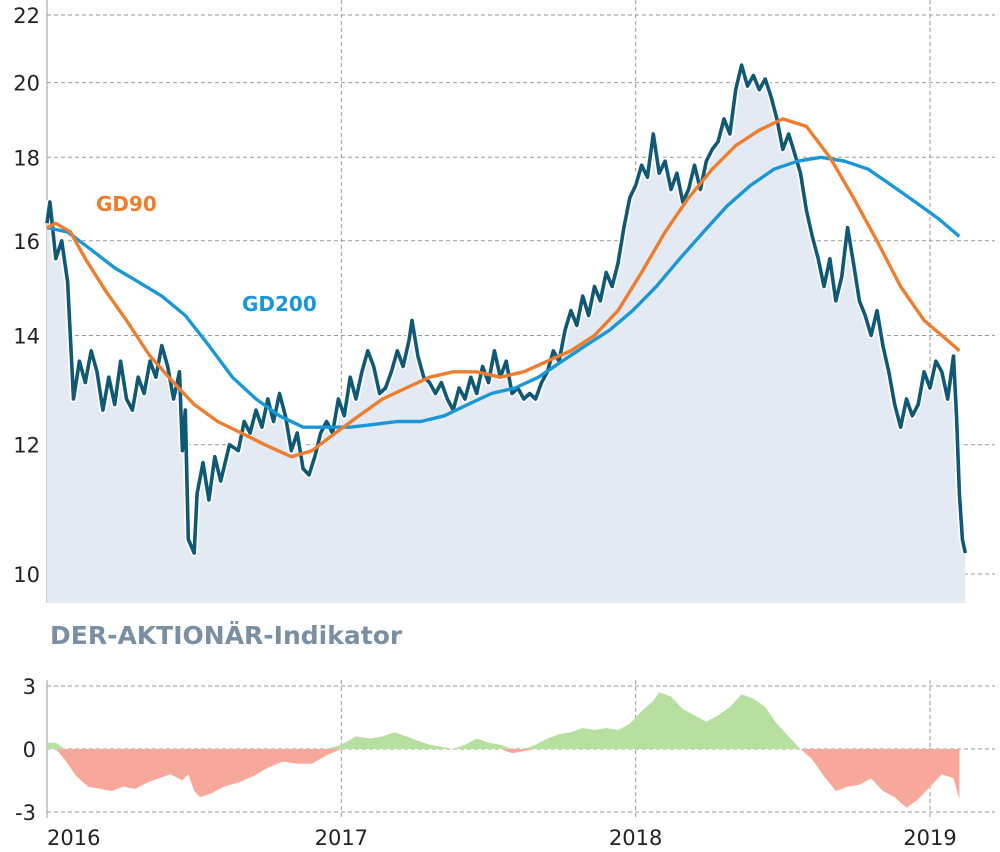 This screenshot has height=852, width=1000. I want to click on y-tick-label: 20, so click(26, 84).